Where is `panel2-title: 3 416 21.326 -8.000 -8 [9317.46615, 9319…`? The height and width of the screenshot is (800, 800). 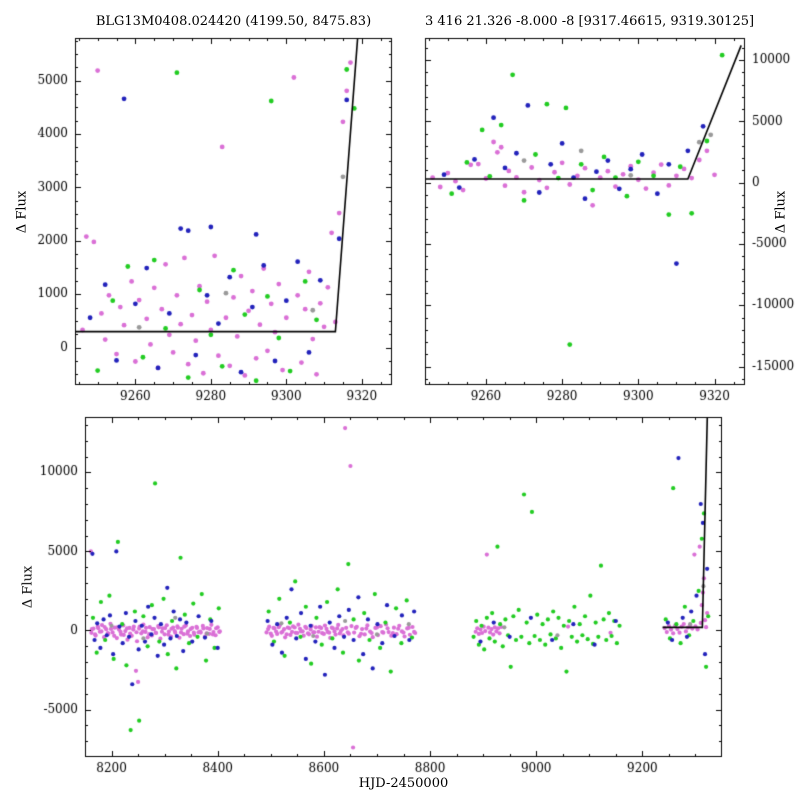 panel2-title: 3 416 21.326 -8.000 -8 [9317.46615, 9319… is located at coordinates (590, 21).